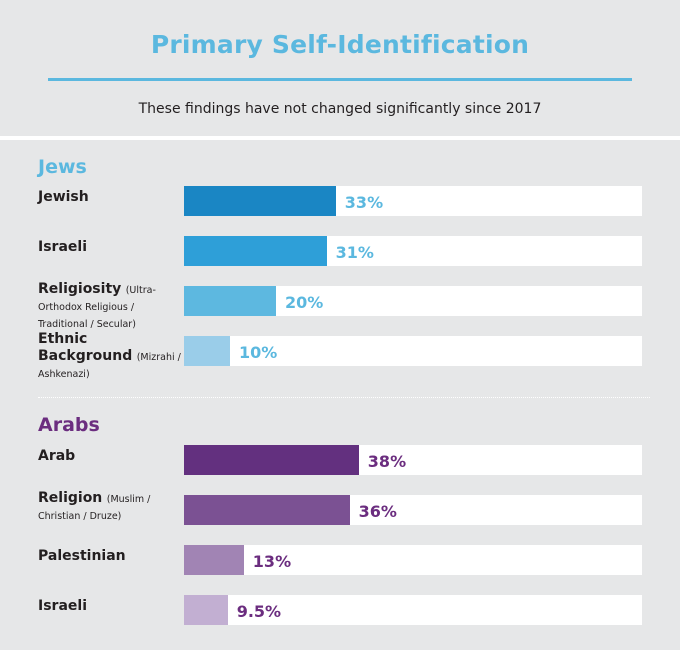  I want to click on category-name: Arab, so click(57, 456).